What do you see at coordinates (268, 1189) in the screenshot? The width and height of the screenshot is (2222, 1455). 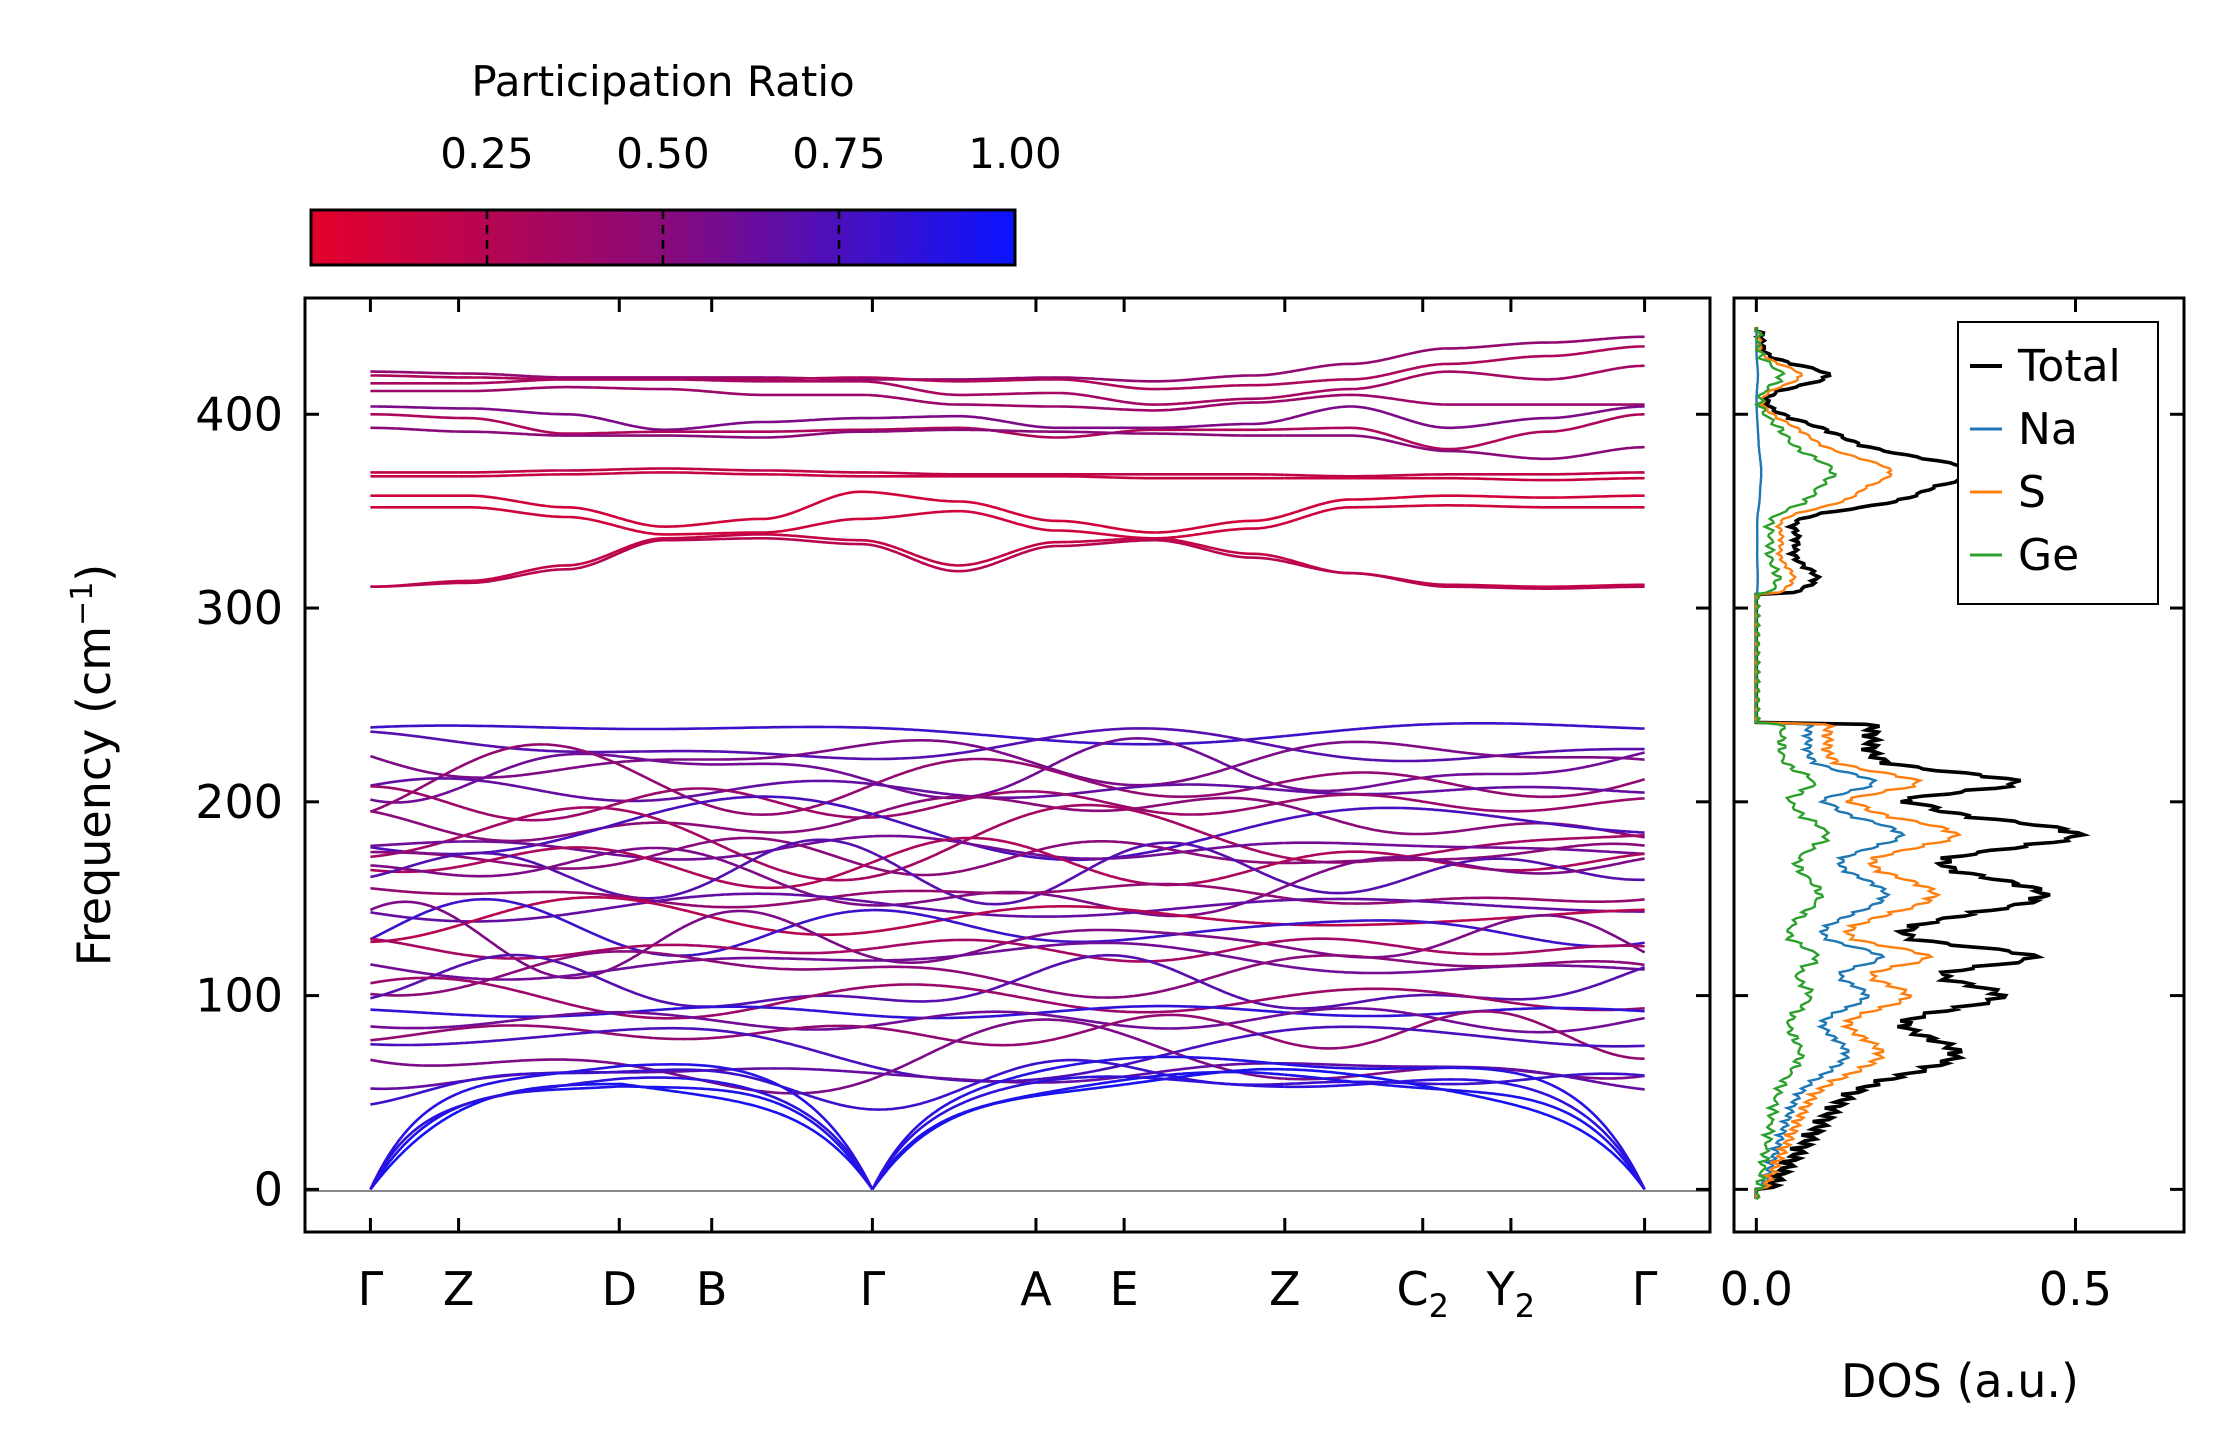 I see `y-tick-label: 0` at bounding box center [268, 1189].